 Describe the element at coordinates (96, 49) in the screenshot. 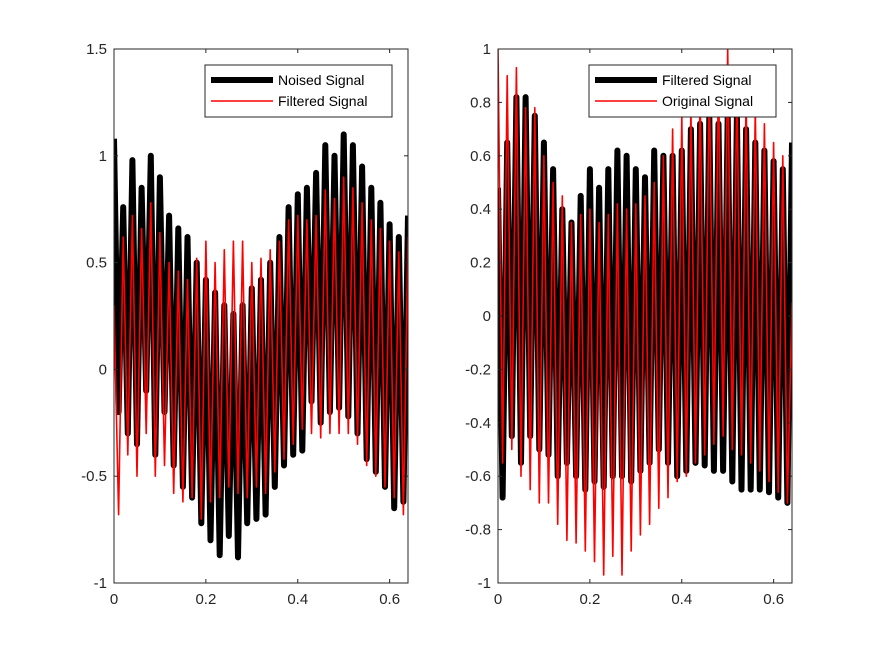

I see `y-tick-label: 1.5` at that location.